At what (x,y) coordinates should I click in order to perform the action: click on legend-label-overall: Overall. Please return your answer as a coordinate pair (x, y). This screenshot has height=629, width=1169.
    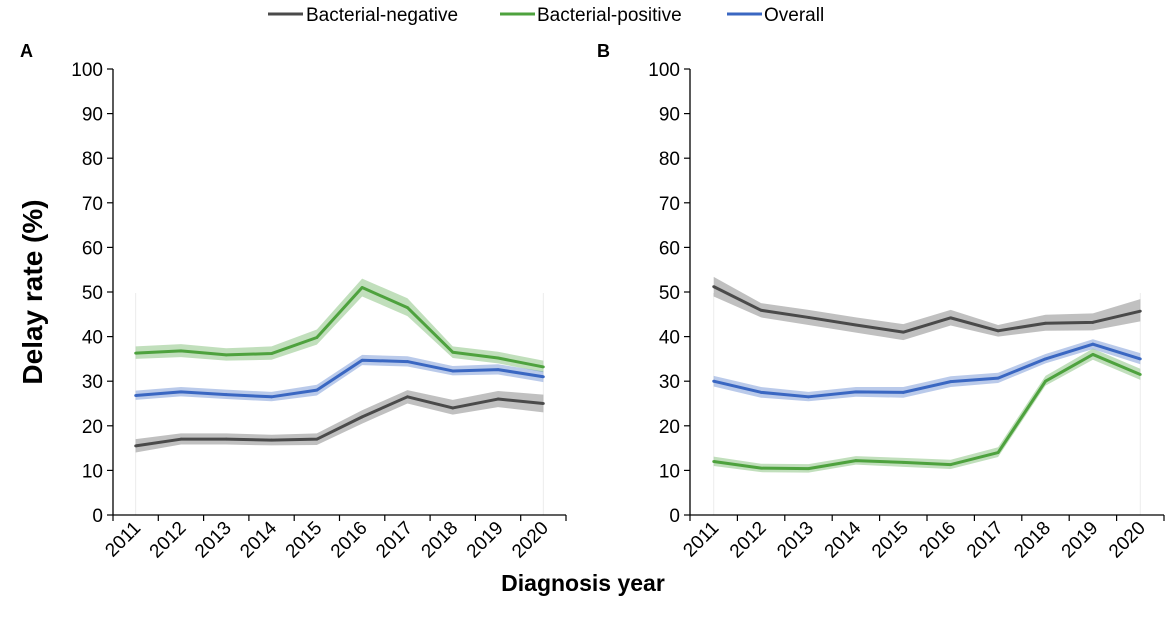
    Looking at the image, I should click on (794, 15).